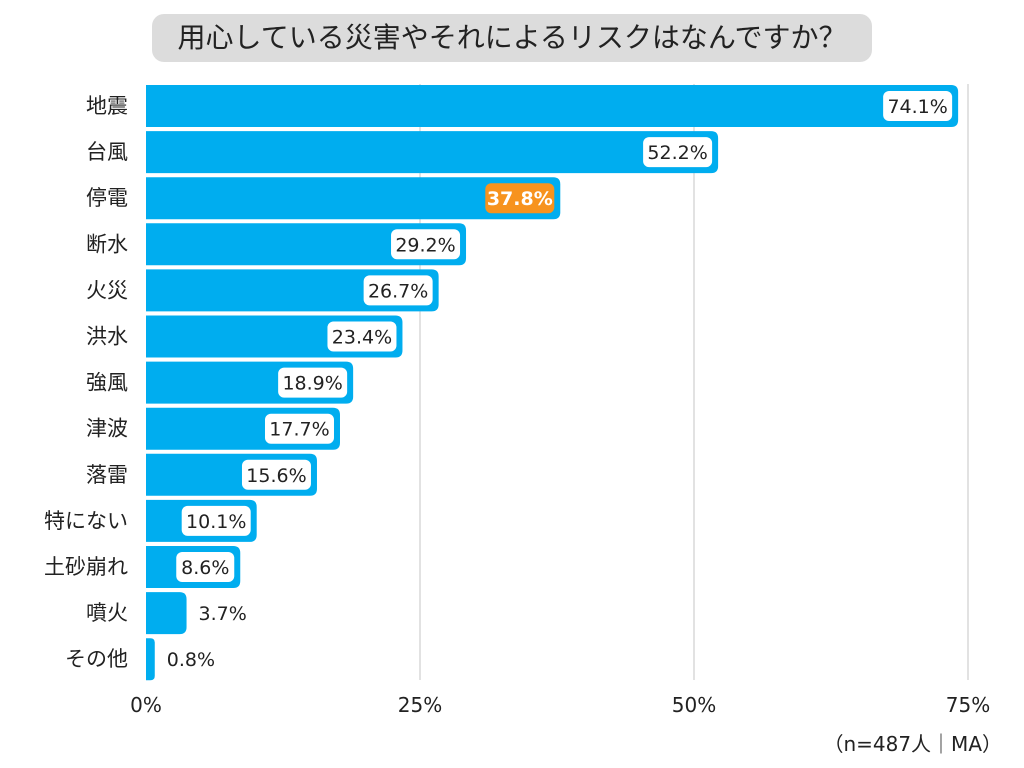  I want to click on x-tick-label: 25%, so click(420, 705).